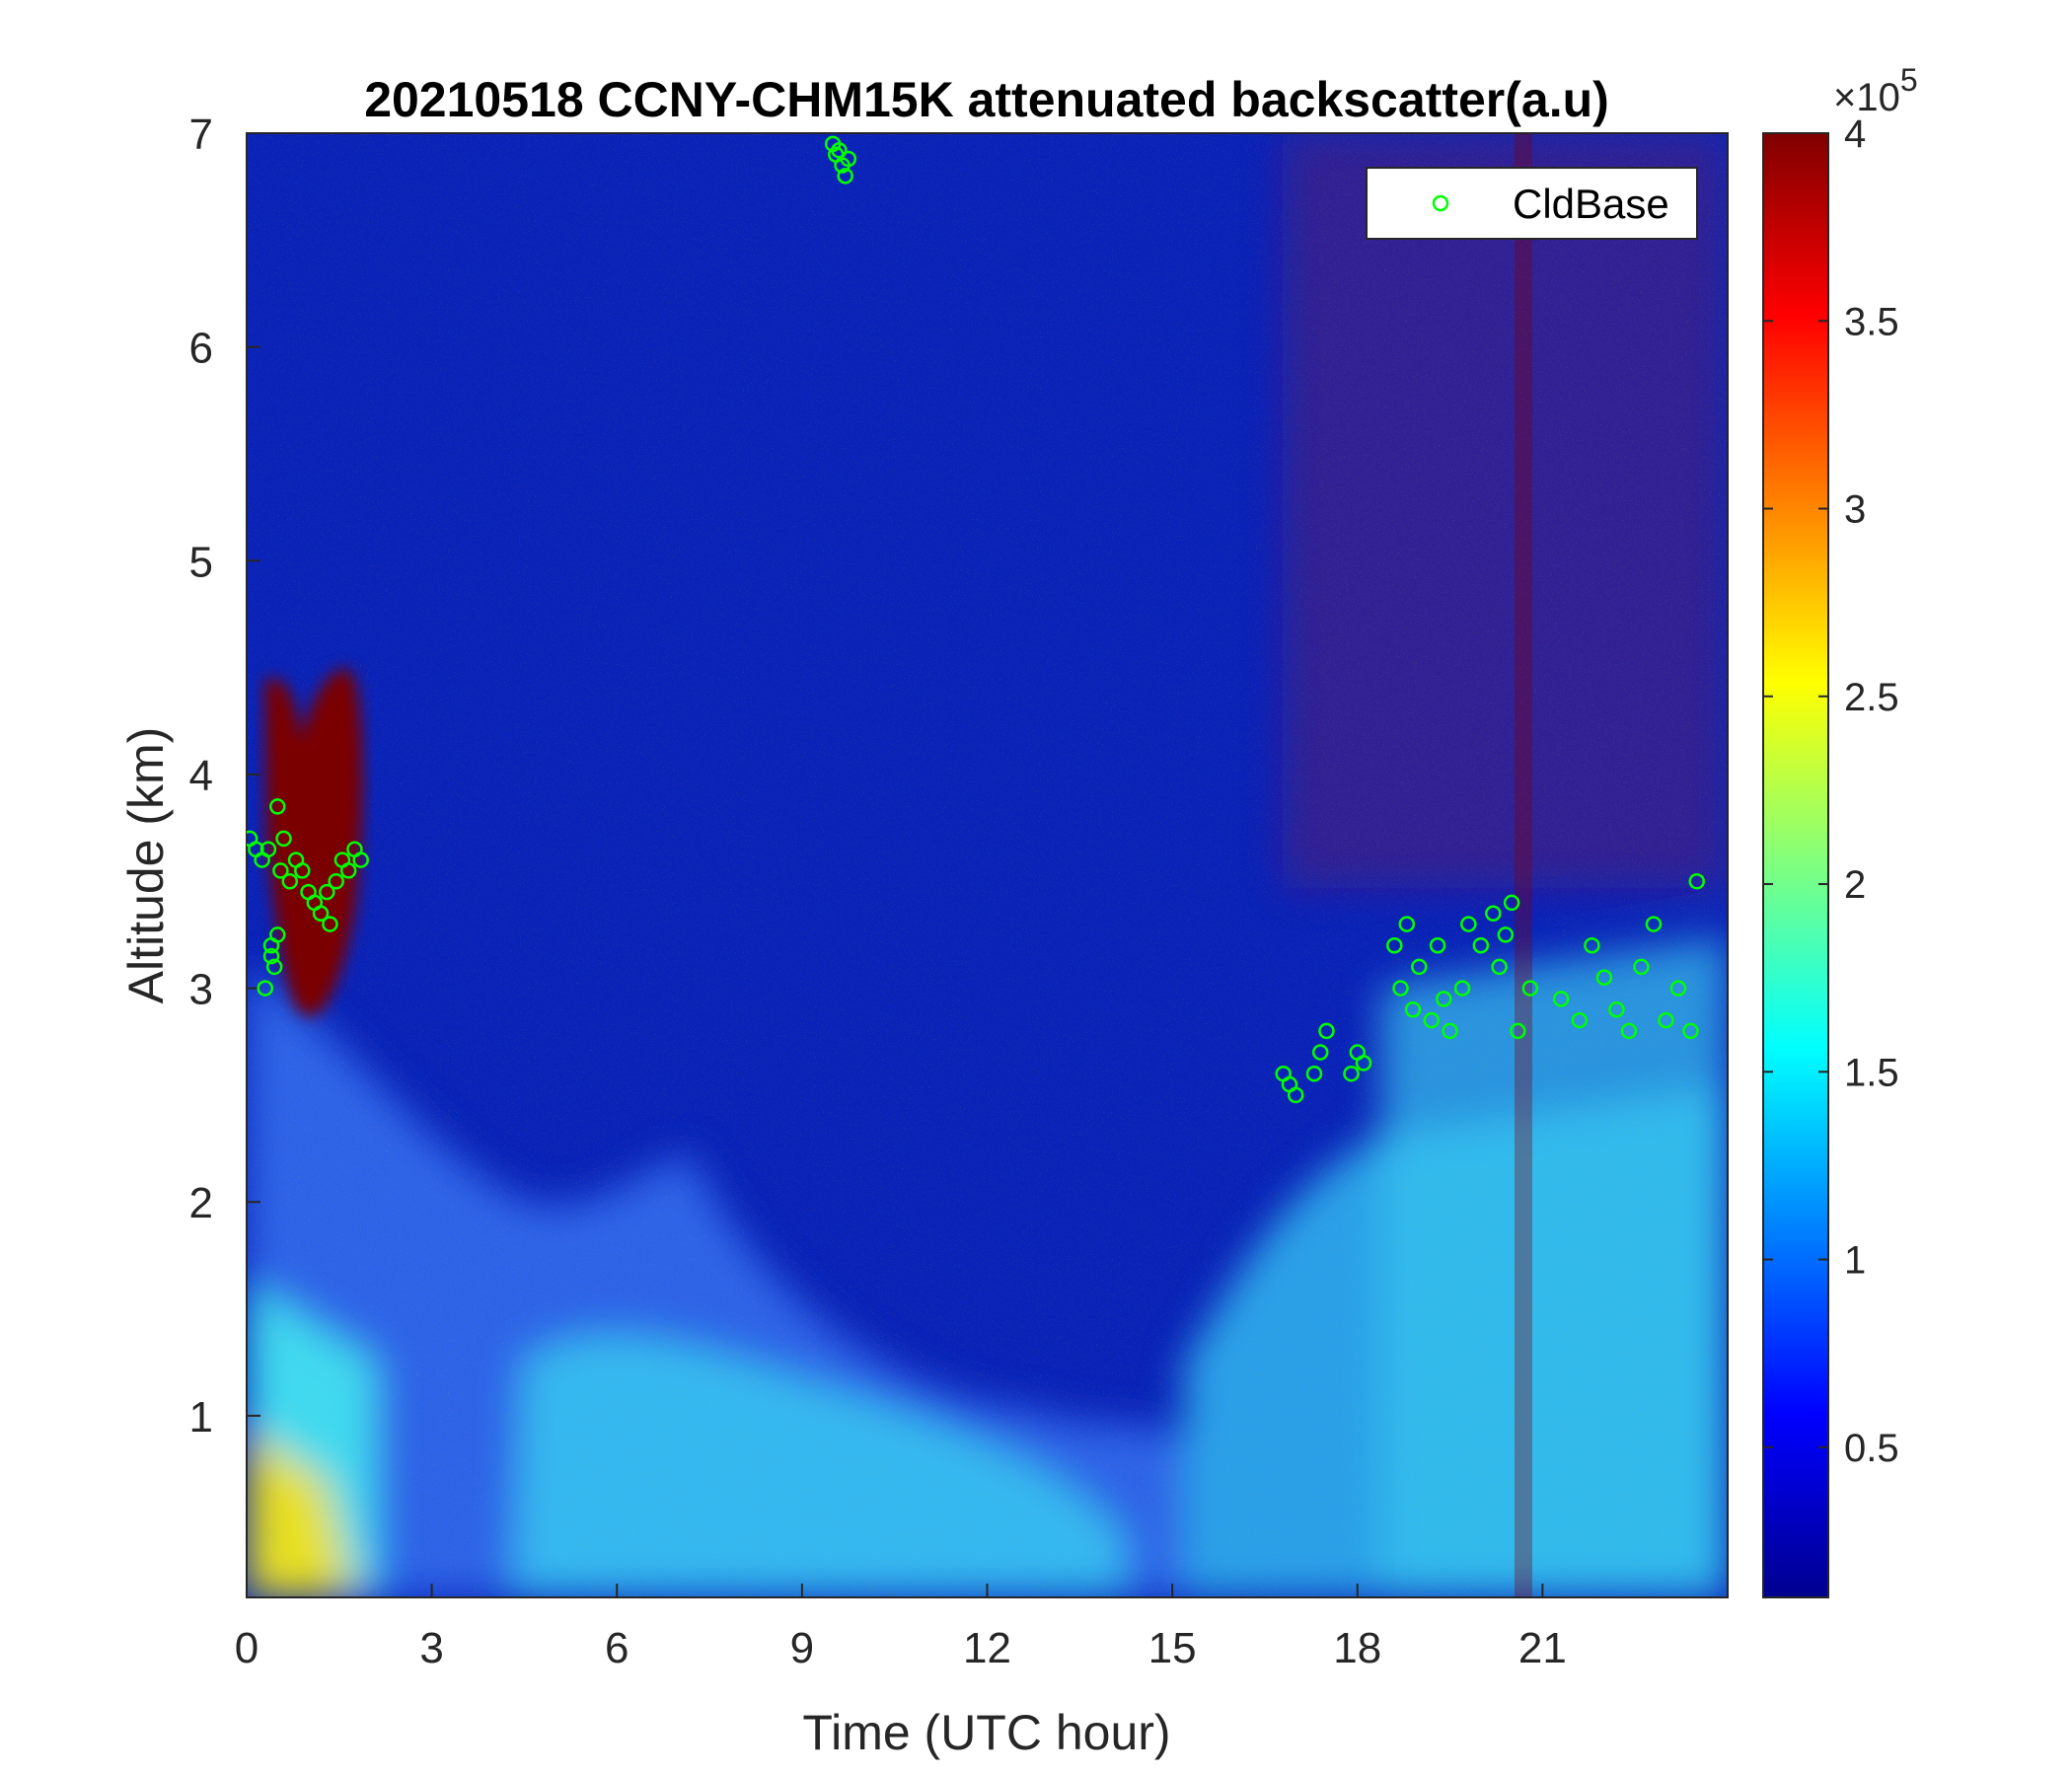  What do you see at coordinates (247, 1648) in the screenshot?
I see `x-tick-label: 0` at bounding box center [247, 1648].